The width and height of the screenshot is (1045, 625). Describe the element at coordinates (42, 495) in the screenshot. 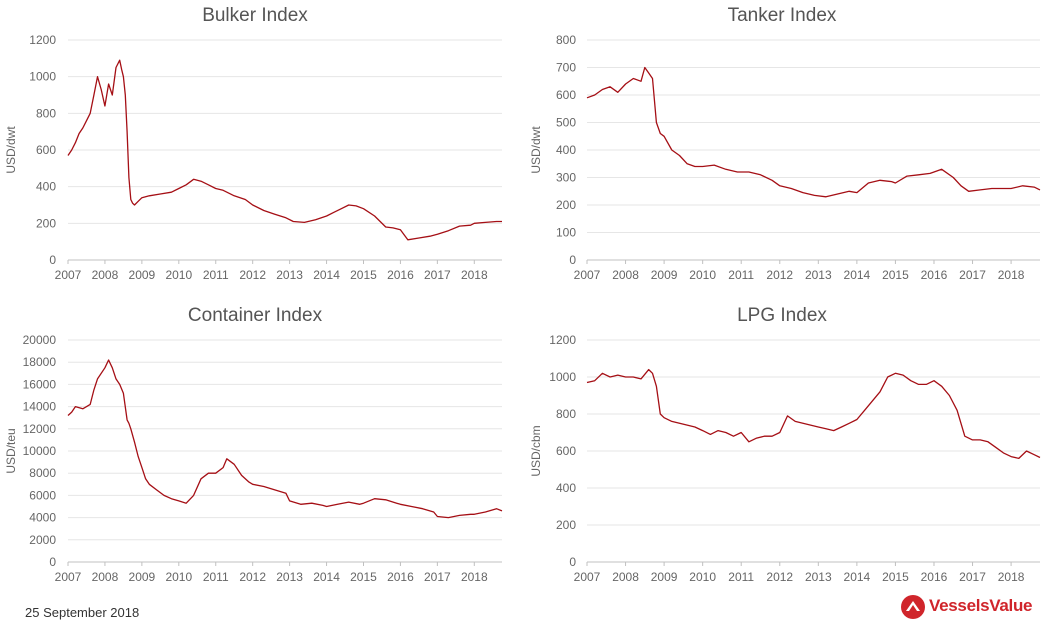

I see `y-tick-label: 6000` at that location.